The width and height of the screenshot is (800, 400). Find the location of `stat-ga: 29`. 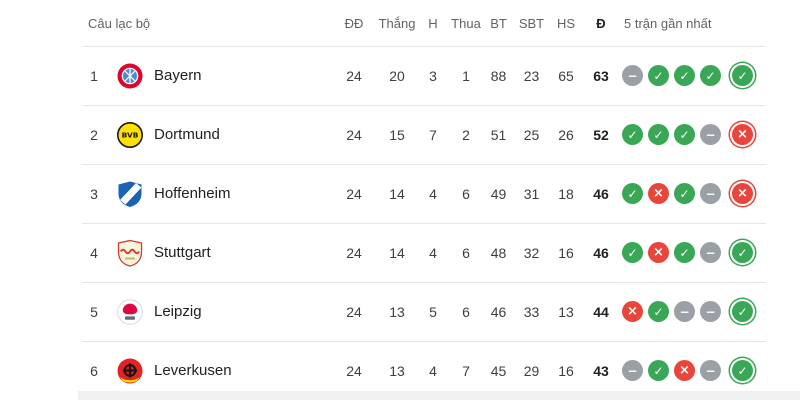

stat-ga: 29 is located at coordinates (531, 370).